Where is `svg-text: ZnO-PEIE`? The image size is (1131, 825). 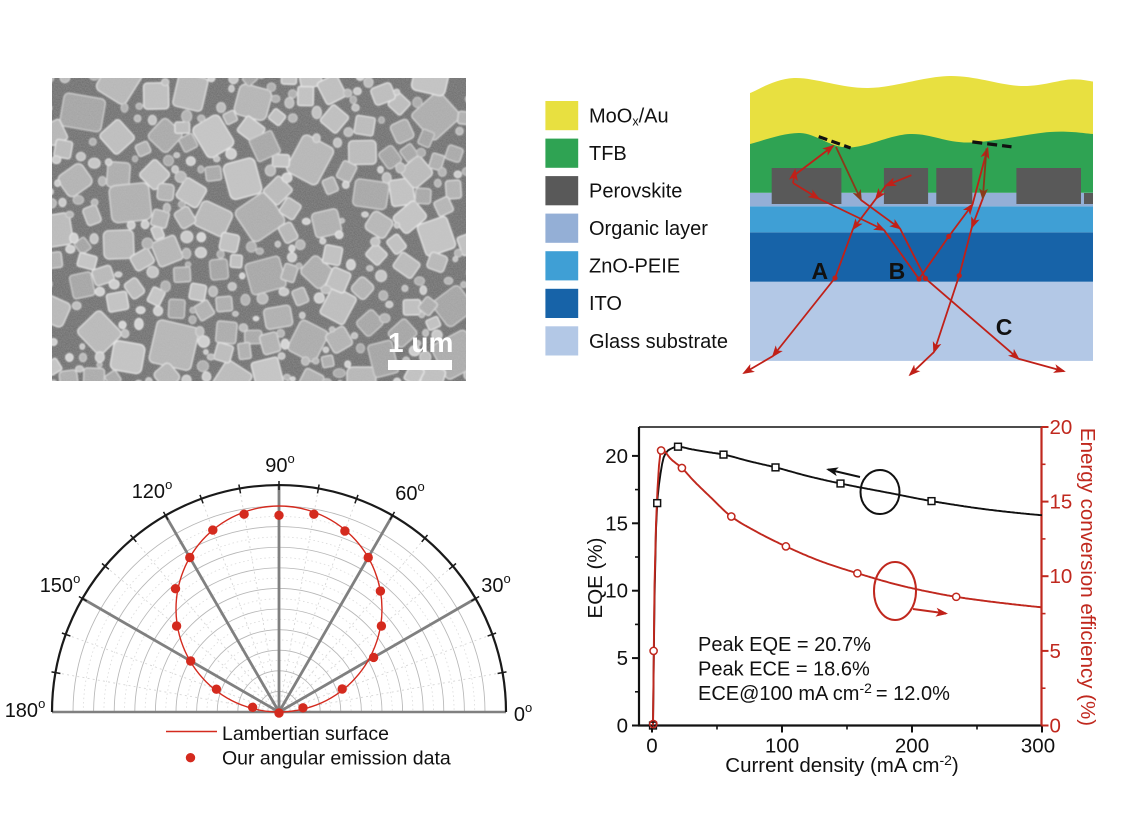 svg-text: ZnO-PEIE is located at coordinates (634, 267).